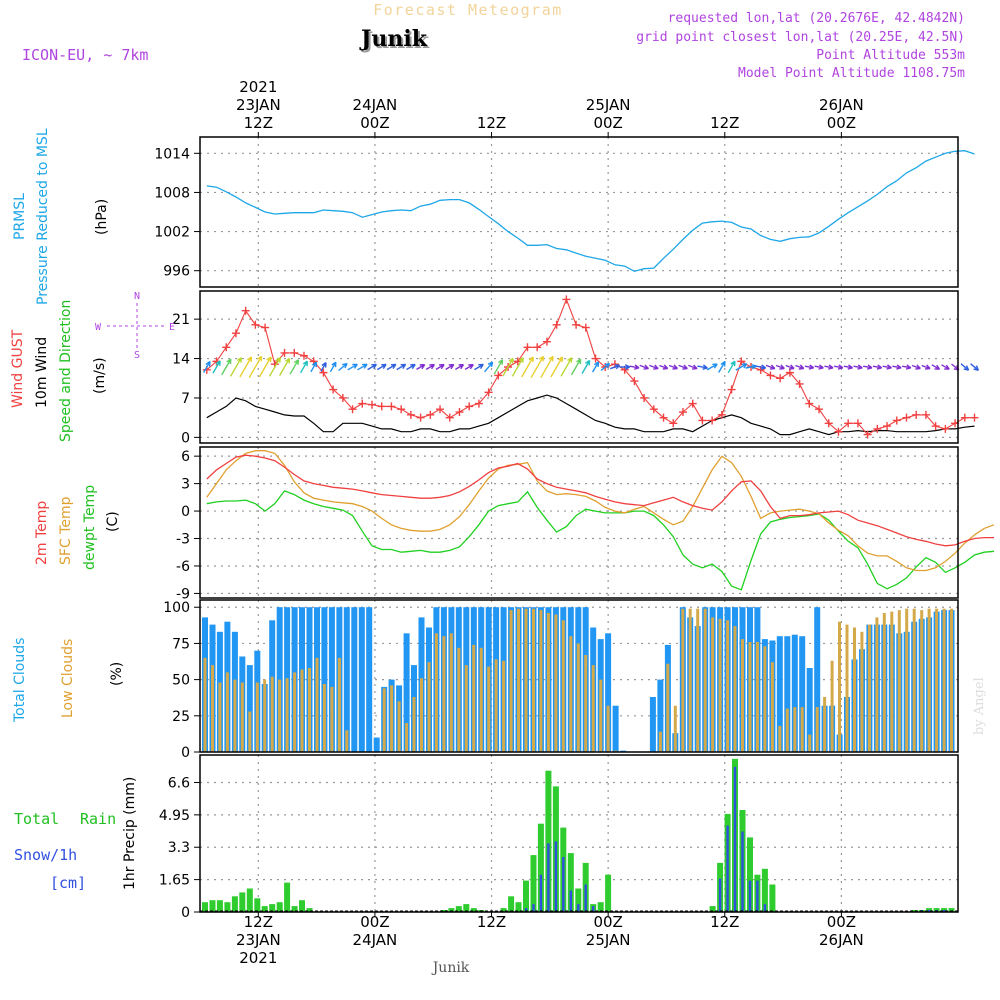 Image resolution: width=1000 pixels, height=1000 pixels. What do you see at coordinates (137, 296) in the screenshot?
I see `compass-north: N` at bounding box center [137, 296].